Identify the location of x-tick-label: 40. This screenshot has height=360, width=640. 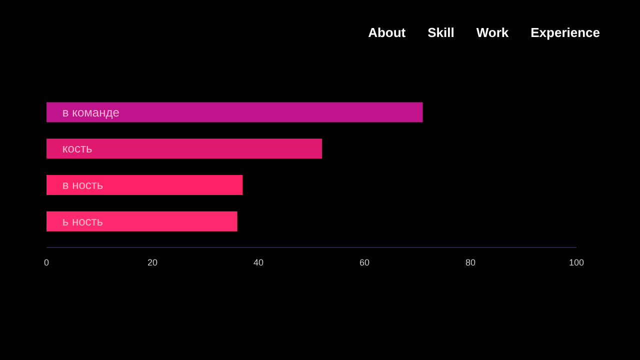
(258, 263).